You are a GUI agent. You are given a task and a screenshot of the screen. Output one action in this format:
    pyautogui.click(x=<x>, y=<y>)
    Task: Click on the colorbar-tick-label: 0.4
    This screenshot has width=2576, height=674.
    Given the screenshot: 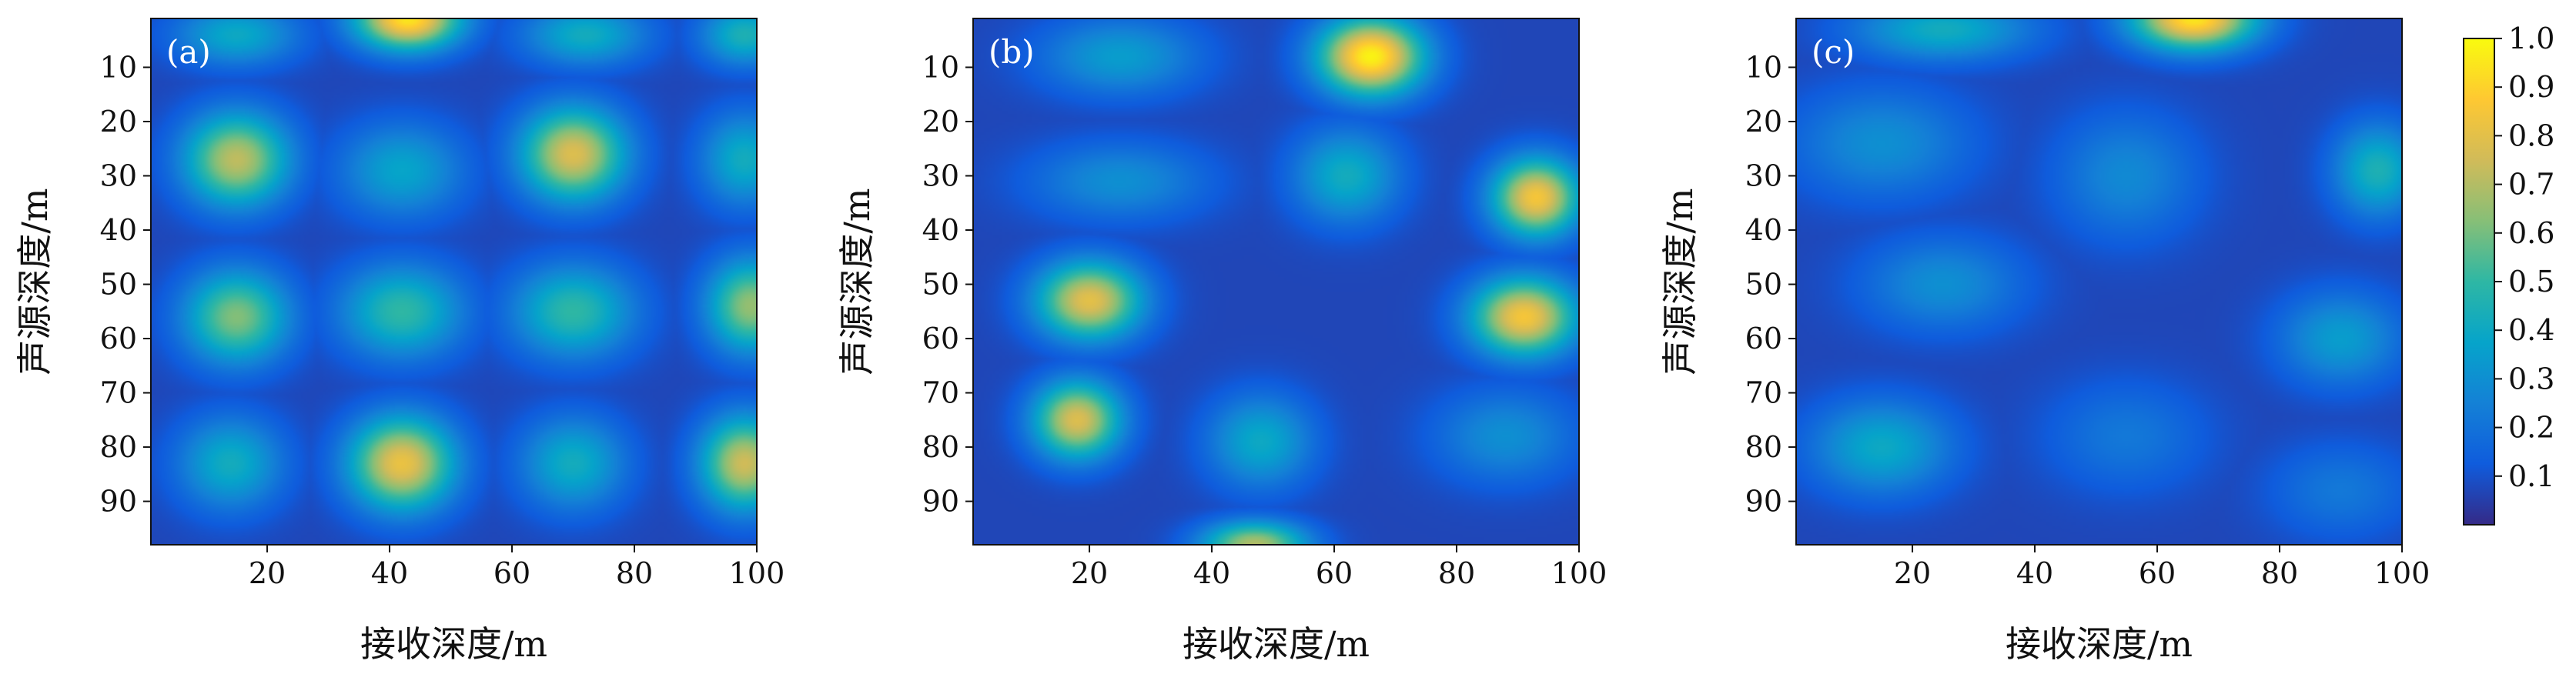 What is the action you would take?
    pyautogui.click(x=2531, y=330)
    